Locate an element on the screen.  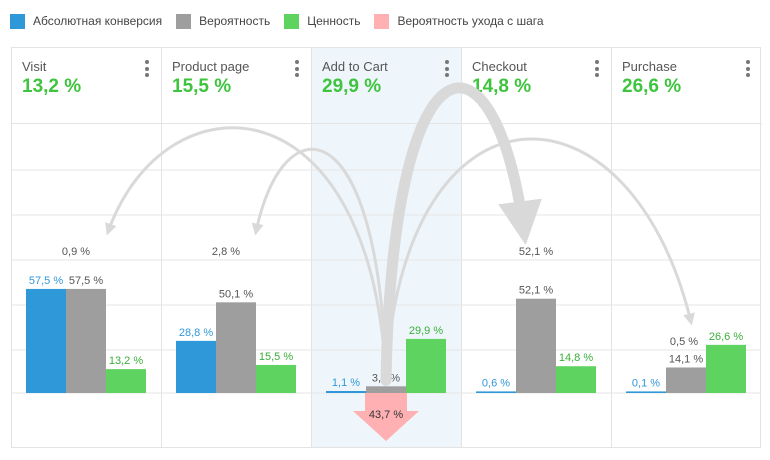
transition-label-purchase: 0,5 % is located at coordinates (684, 342).